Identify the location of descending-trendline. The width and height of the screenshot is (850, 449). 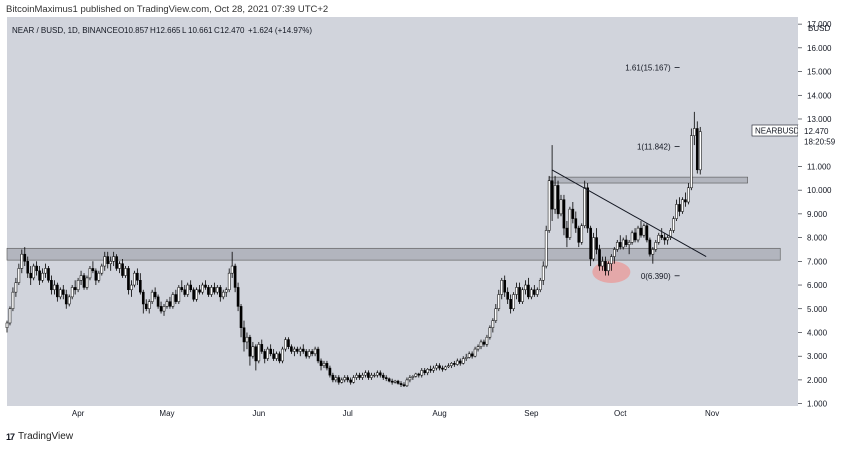
(629, 213).